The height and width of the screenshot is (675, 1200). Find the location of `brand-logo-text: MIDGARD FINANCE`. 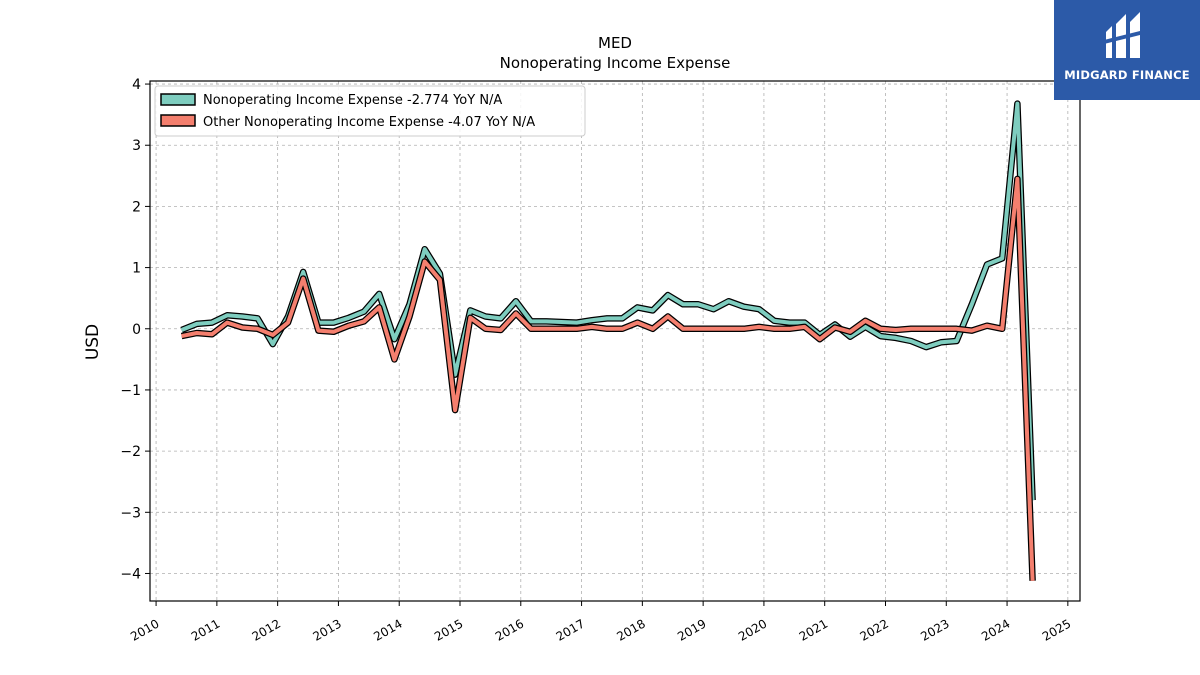

brand-logo-text: MIDGARD FINANCE is located at coordinates (1127, 75).